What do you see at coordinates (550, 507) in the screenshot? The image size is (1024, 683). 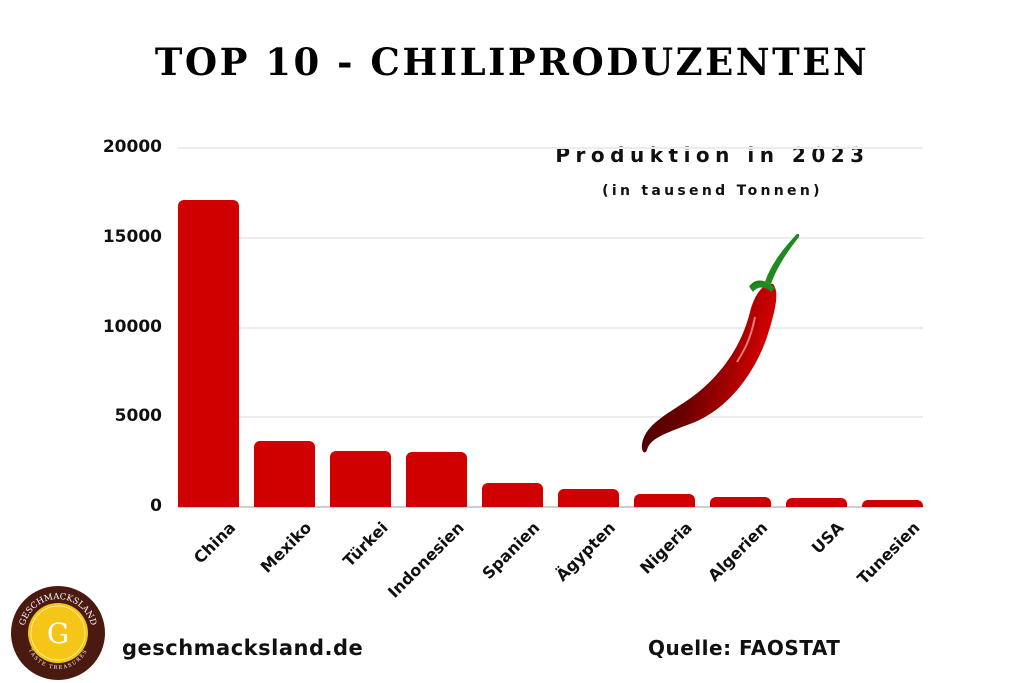 I see `x-axis-line` at bounding box center [550, 507].